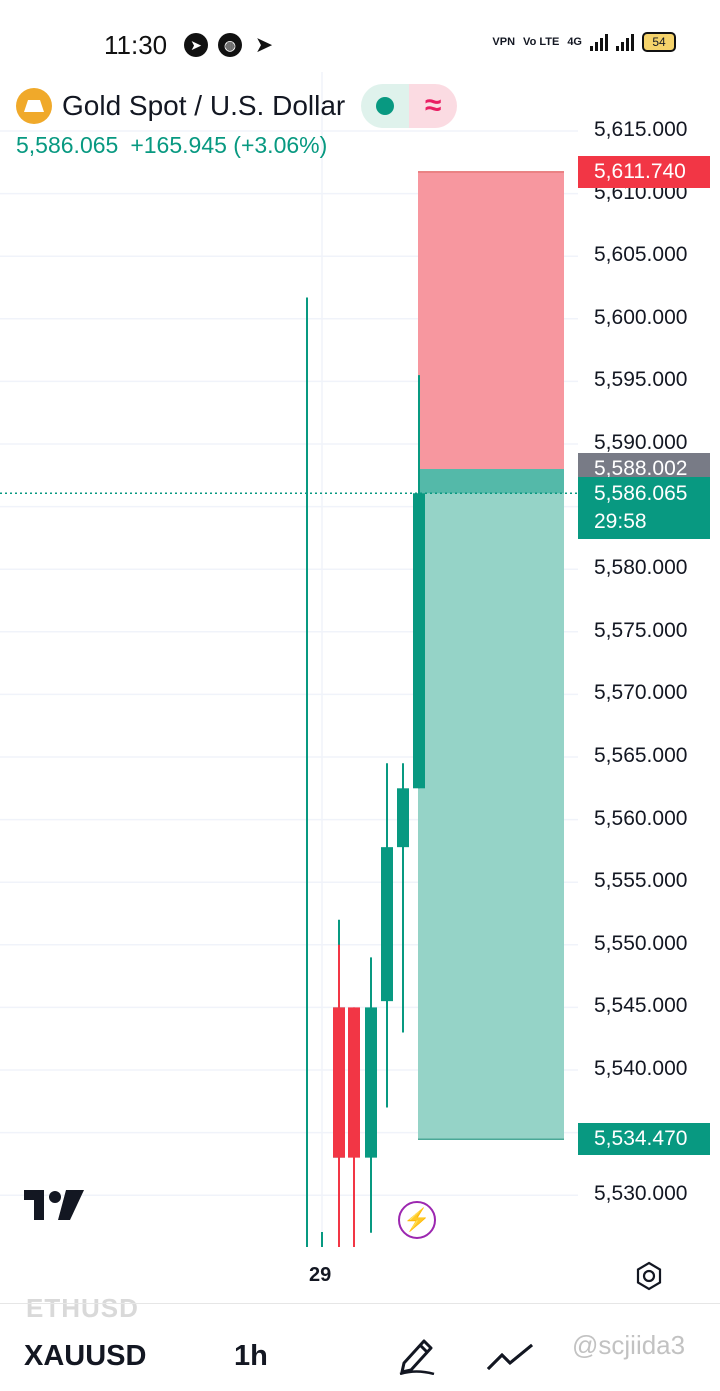  What do you see at coordinates (67, 145) in the screenshot?
I see `last-price: 5,586.065` at bounding box center [67, 145].